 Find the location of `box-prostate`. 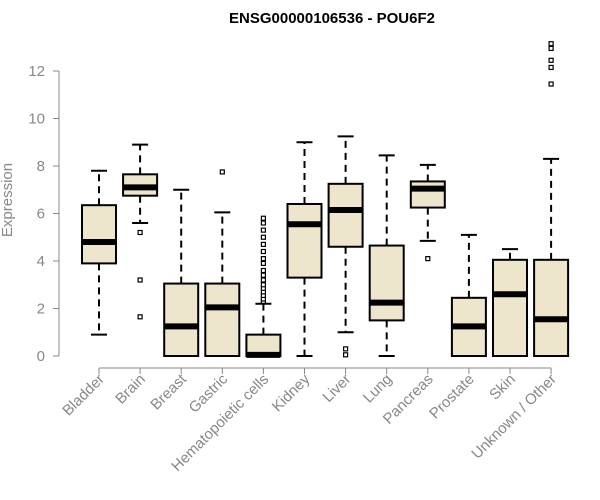

box-prostate is located at coordinates (468, 295).